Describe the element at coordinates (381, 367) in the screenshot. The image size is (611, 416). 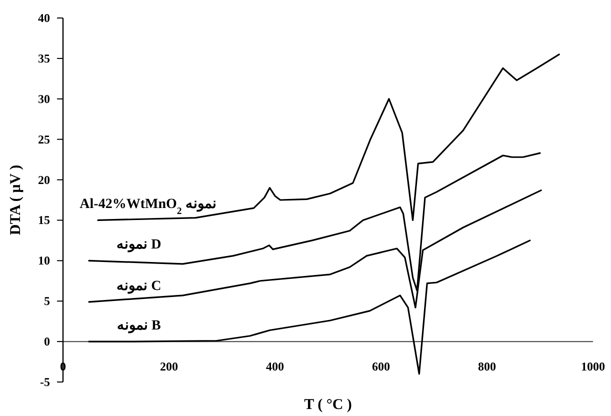
I see `x-tick-label: 600` at that location.